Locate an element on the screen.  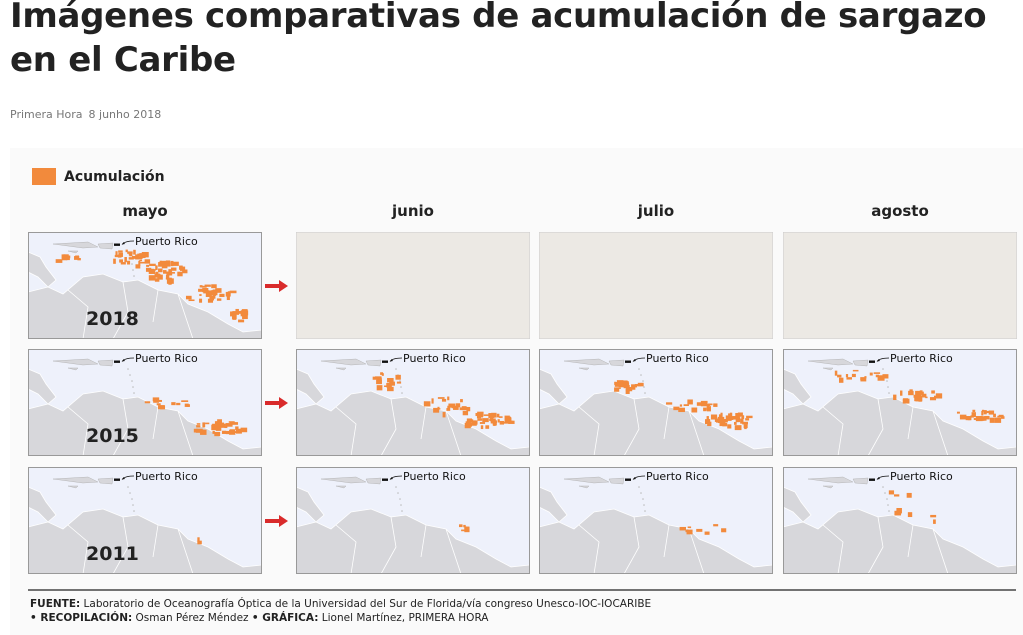
month-label: julio is located at coordinates (655, 211).